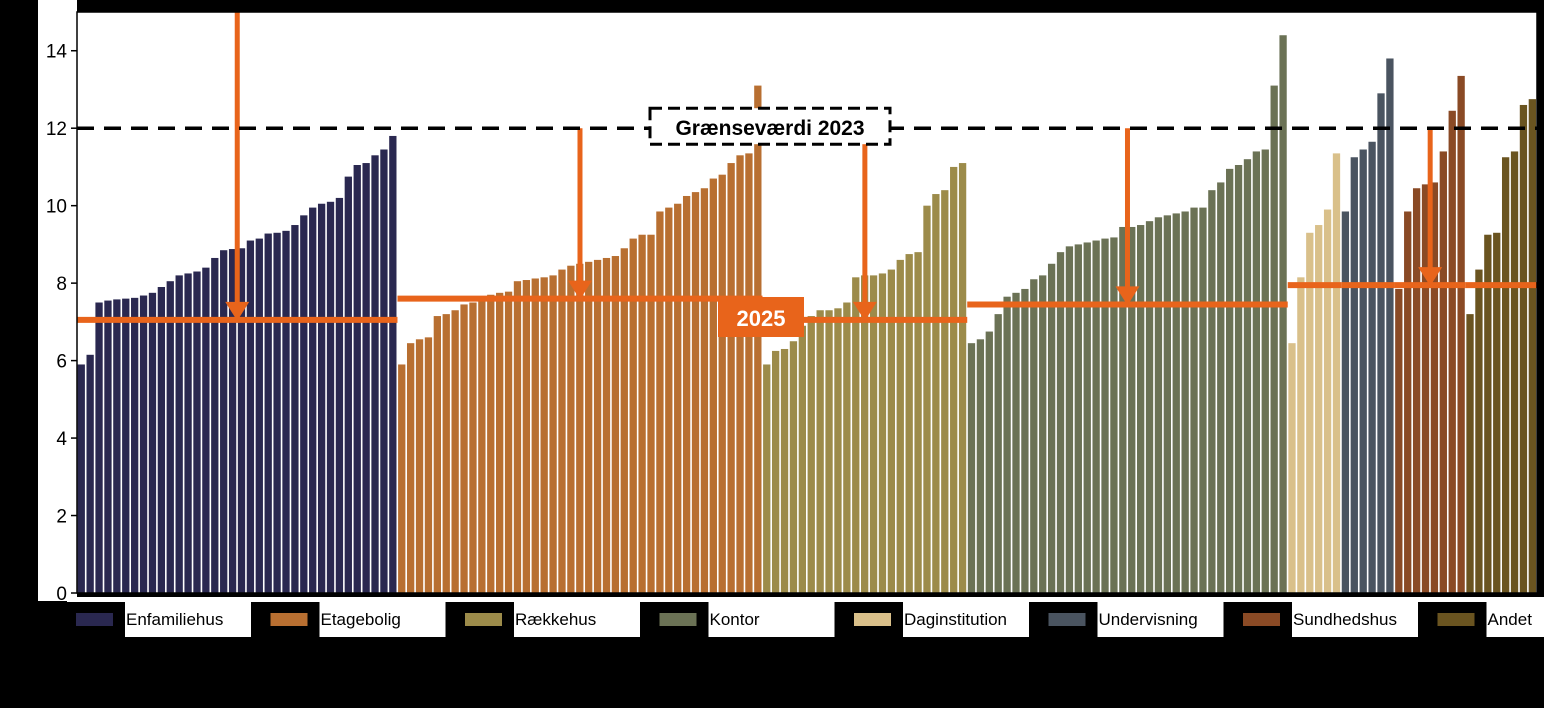 This screenshot has height=708, width=1544. I want to click on legend-label-bg-daginstitution, so click(966, 619).